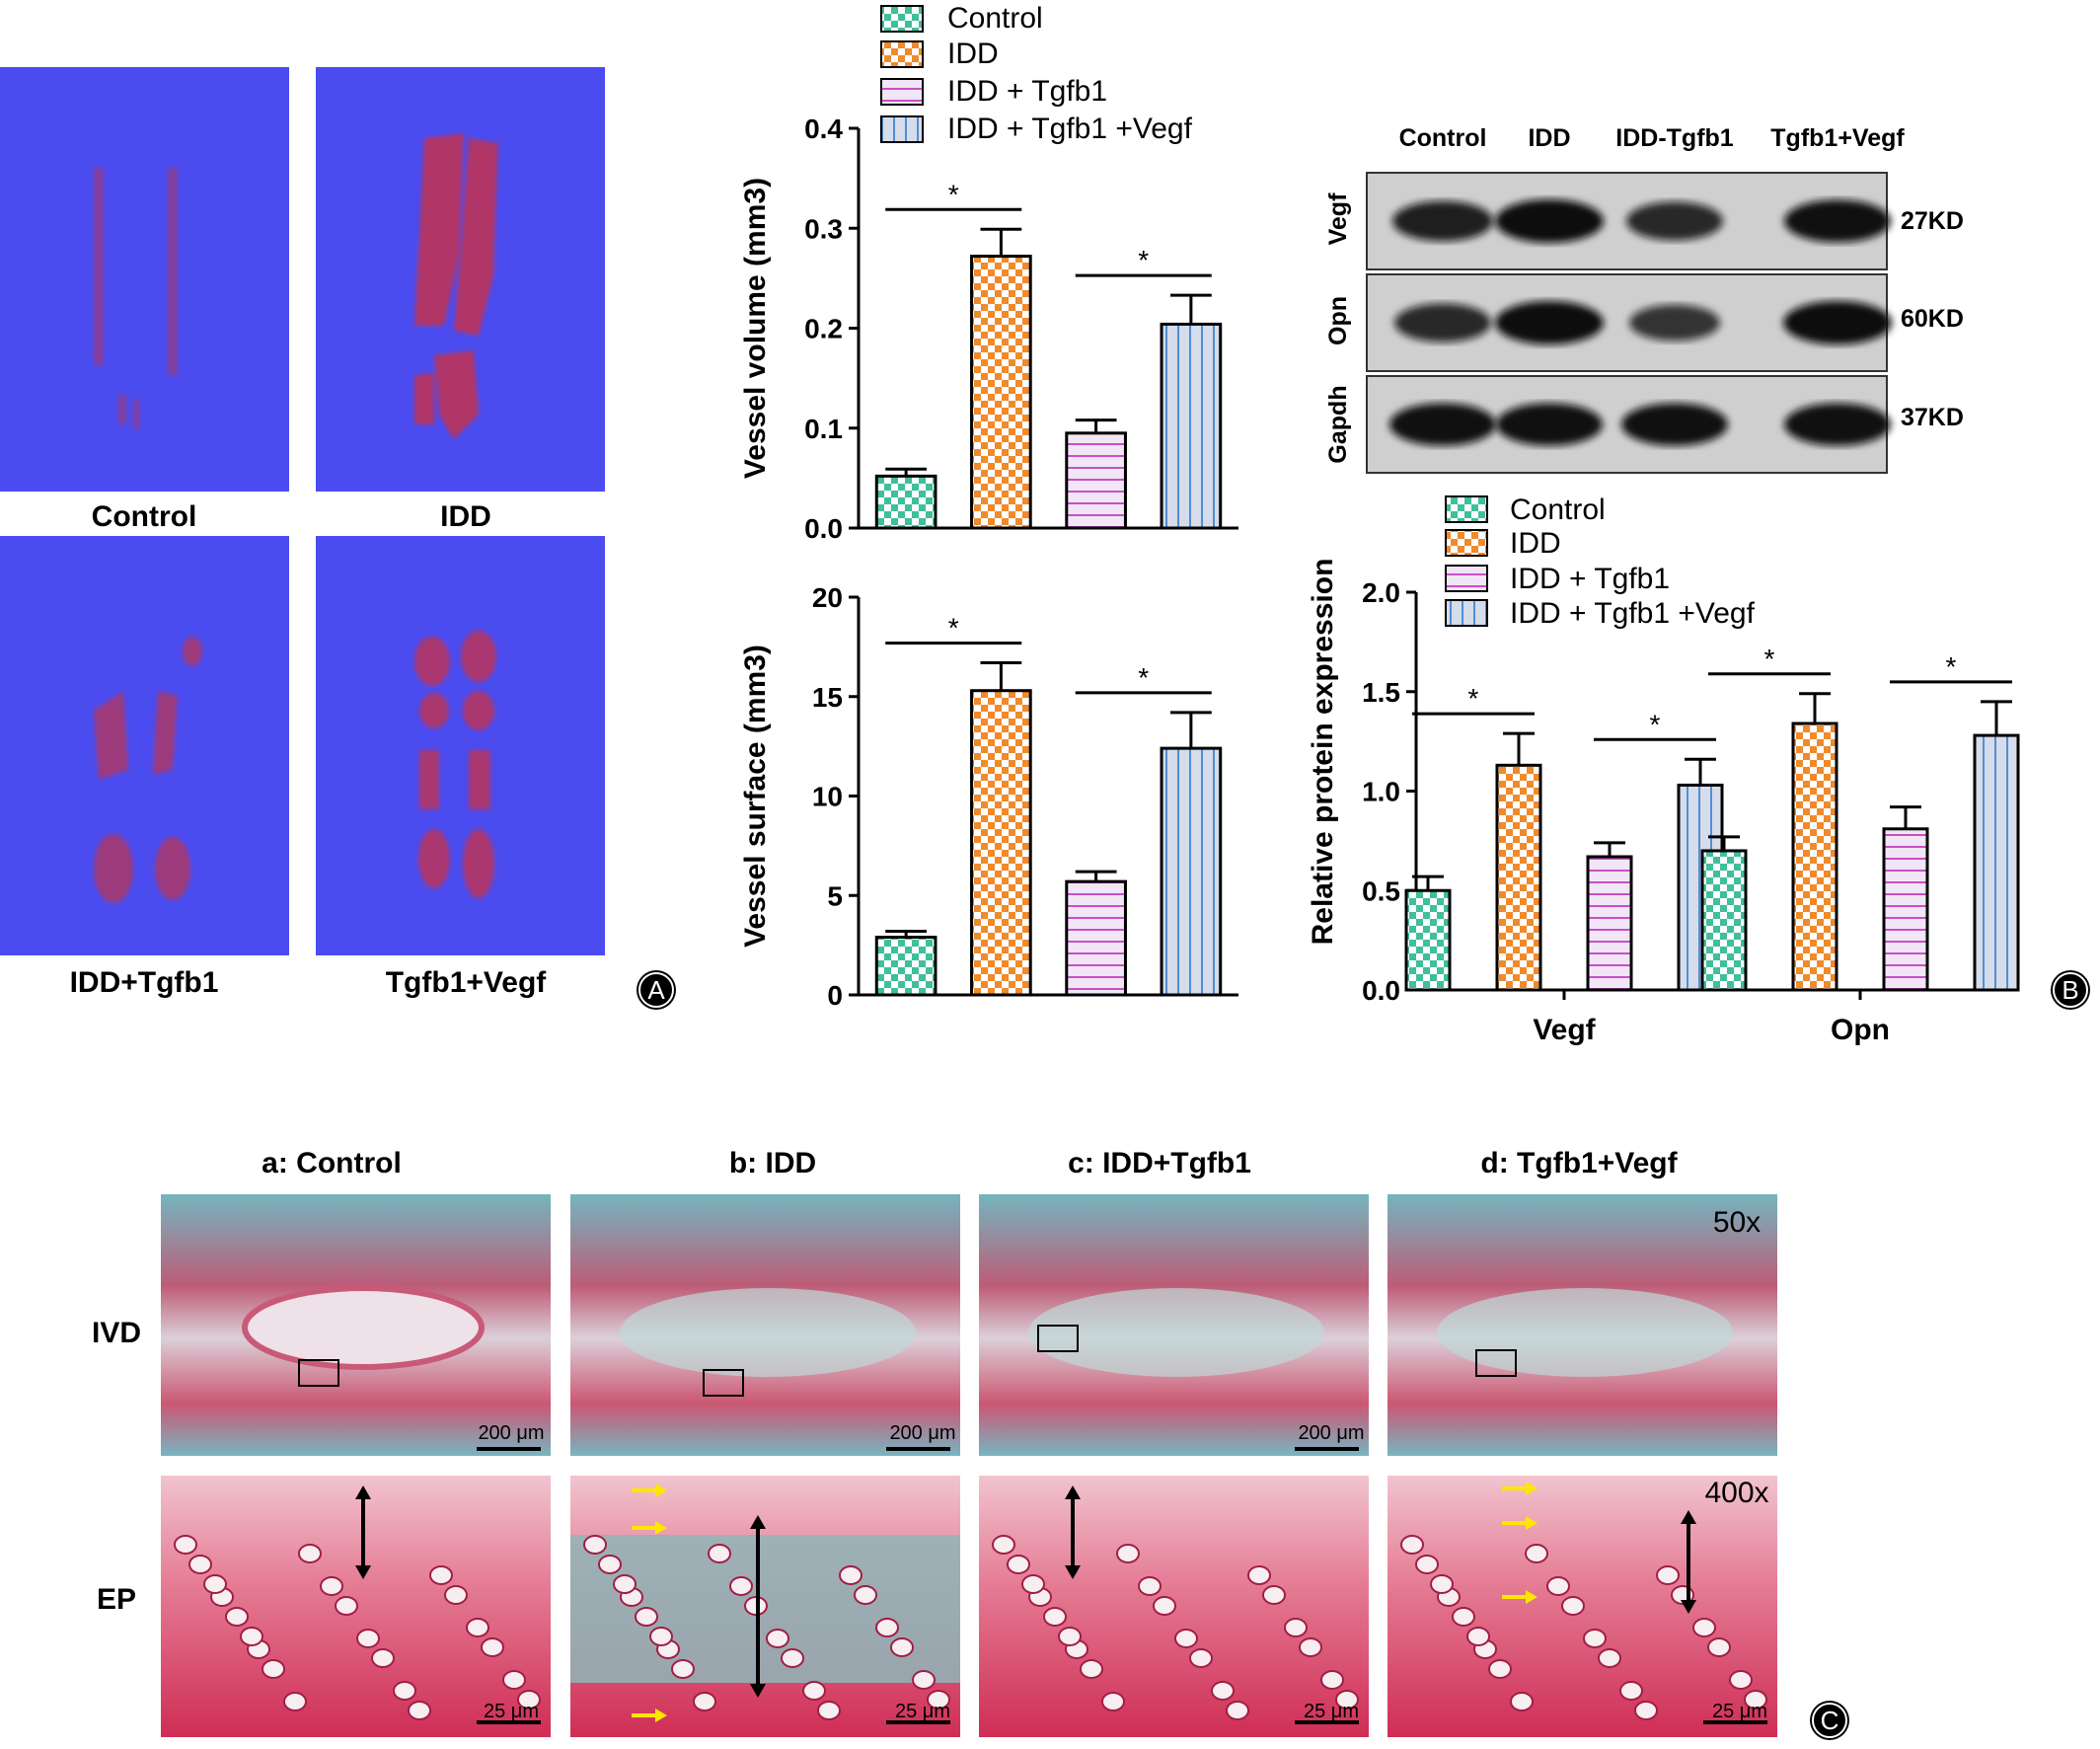 This screenshot has width=2100, height=1749. Describe the element at coordinates (1176, 1332) in the screenshot. I see `histo-disc-region` at that location.